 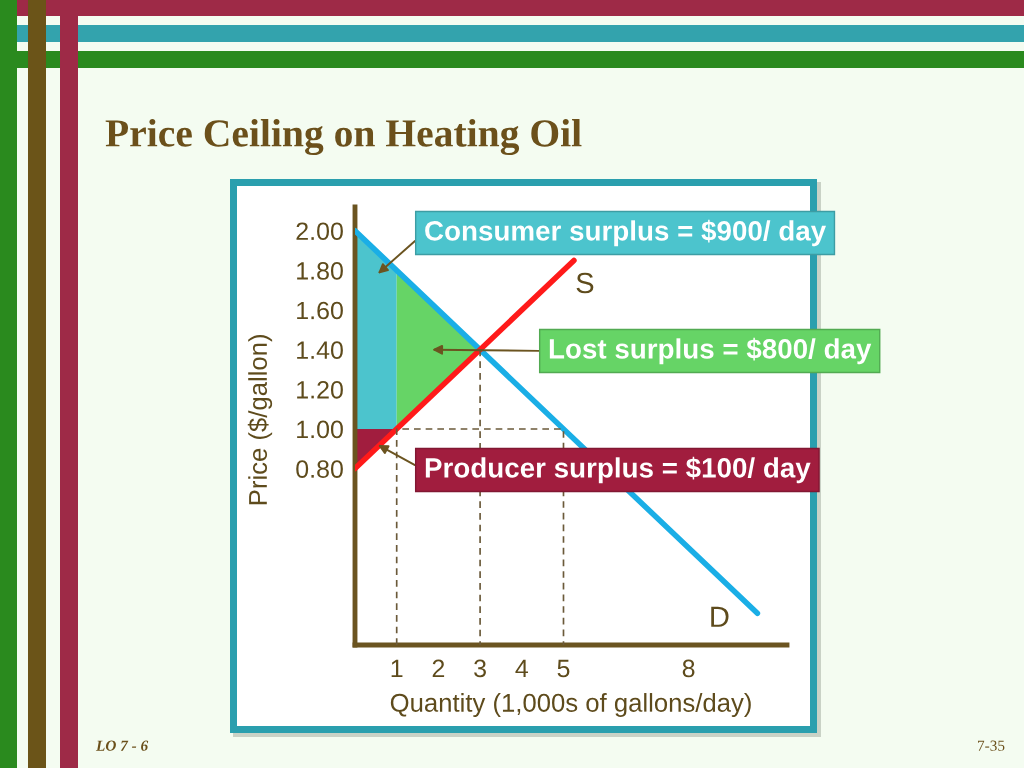 What do you see at coordinates (320, 271) in the screenshot?
I see `y-tick-label: 1.80` at bounding box center [320, 271].